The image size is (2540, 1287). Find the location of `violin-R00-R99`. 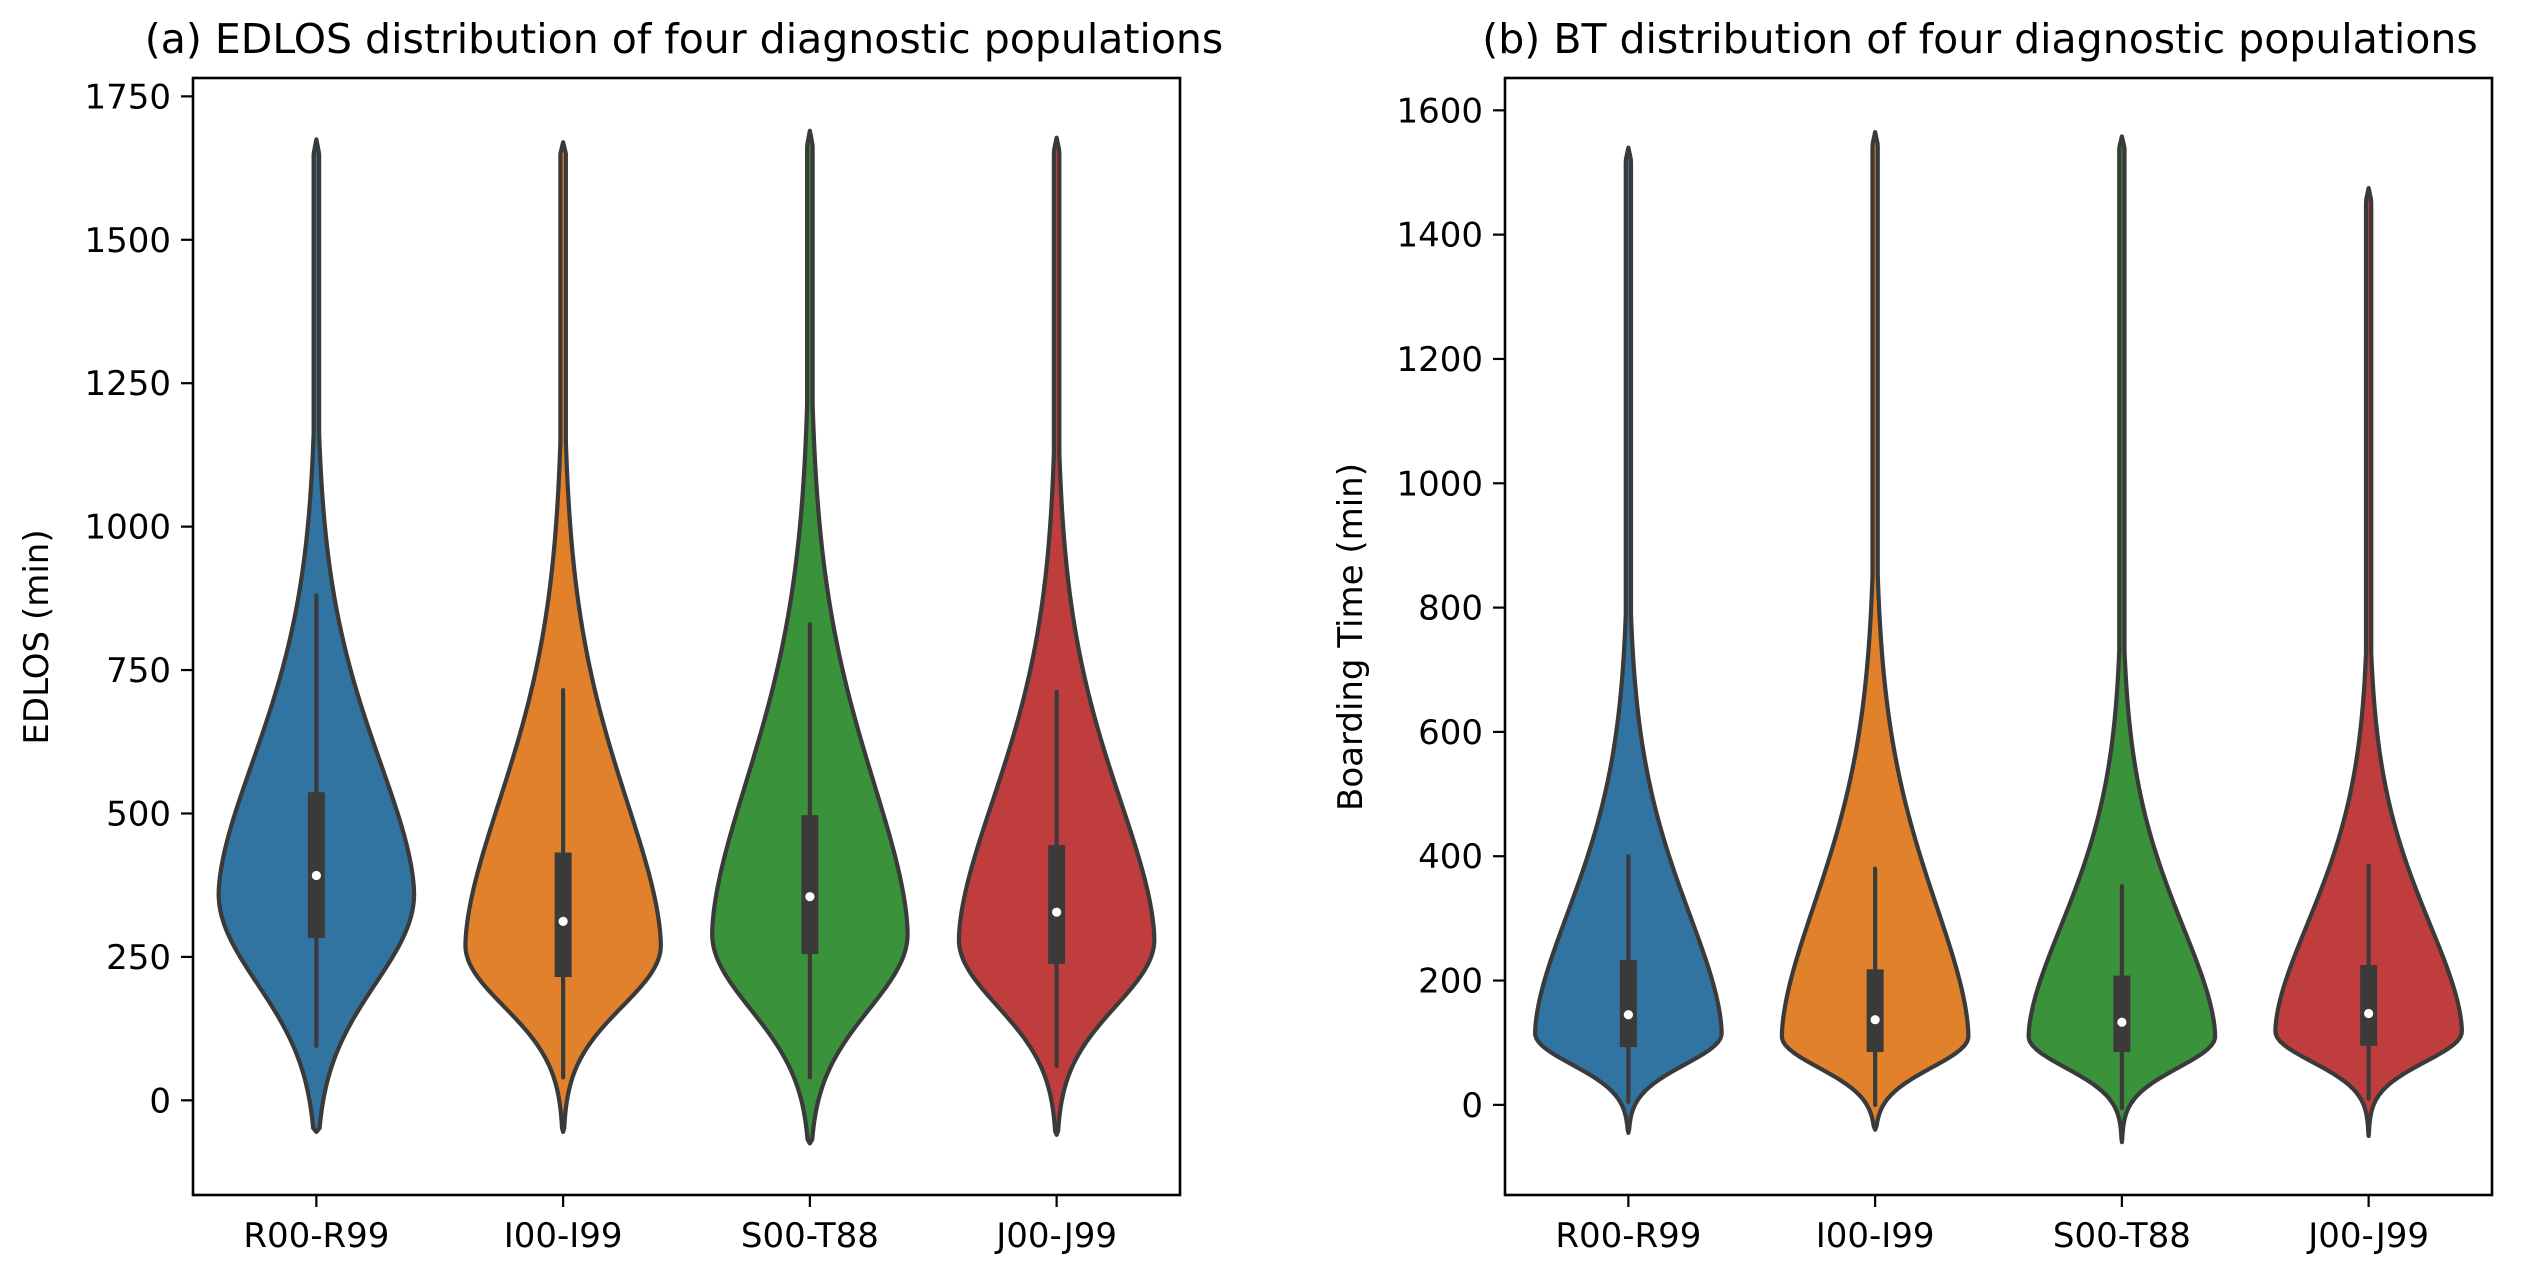

violin-R00-R99 is located at coordinates (1628, 640).